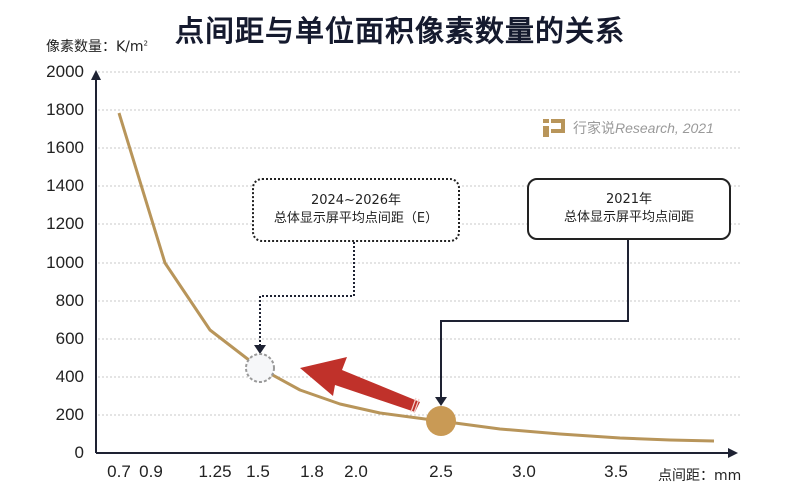 The height and width of the screenshot is (501, 800). Describe the element at coordinates (69, 338) in the screenshot. I see `y-tick: 600` at that location.